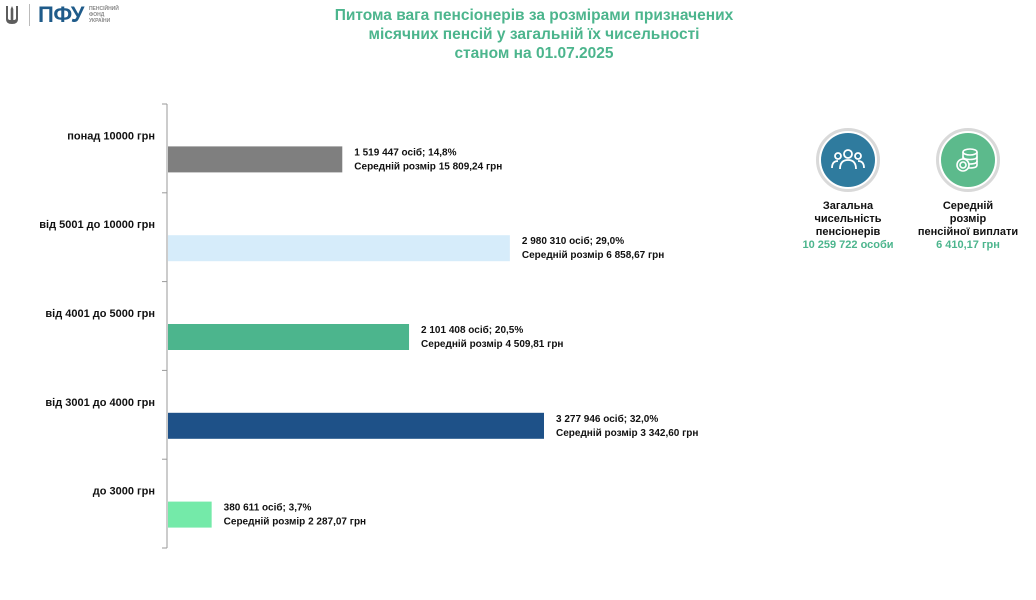  What do you see at coordinates (492, 344) in the screenshot?
I see `bar-average-label: Середній розмір 4 509,81 грн` at bounding box center [492, 344].